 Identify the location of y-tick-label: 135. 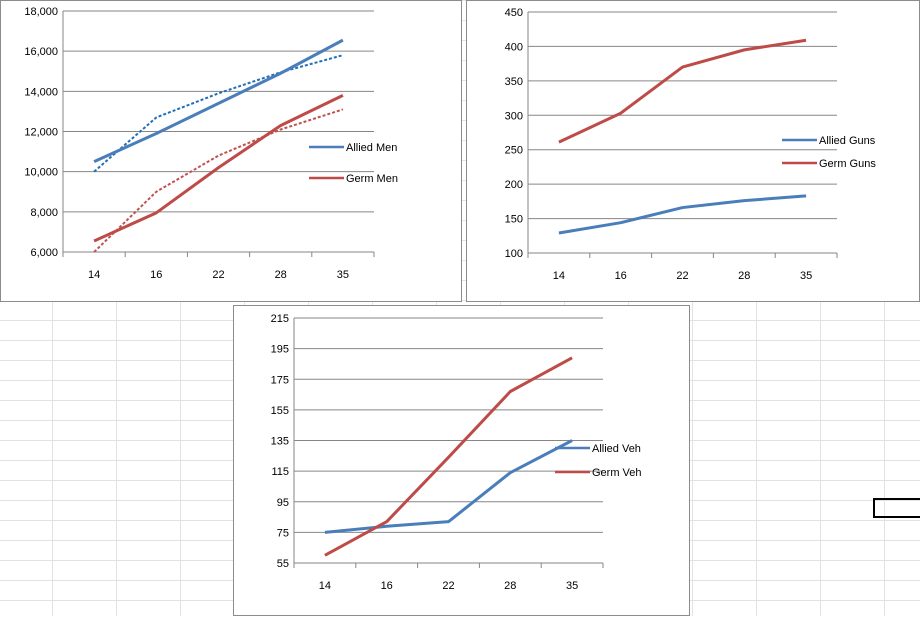
(280, 442).